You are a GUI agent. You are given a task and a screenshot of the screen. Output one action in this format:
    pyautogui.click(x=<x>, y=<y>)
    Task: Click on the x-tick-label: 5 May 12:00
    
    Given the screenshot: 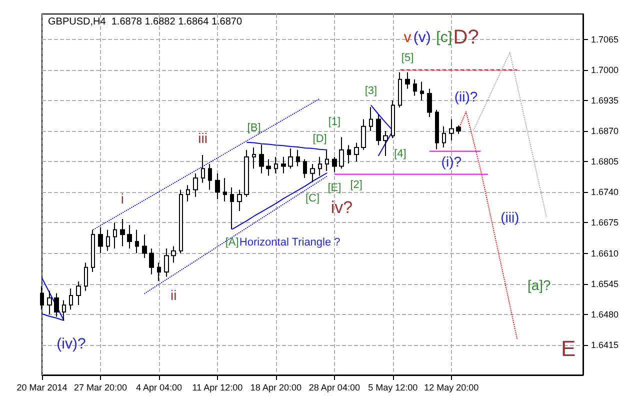 What is the action you would take?
    pyautogui.click(x=393, y=387)
    